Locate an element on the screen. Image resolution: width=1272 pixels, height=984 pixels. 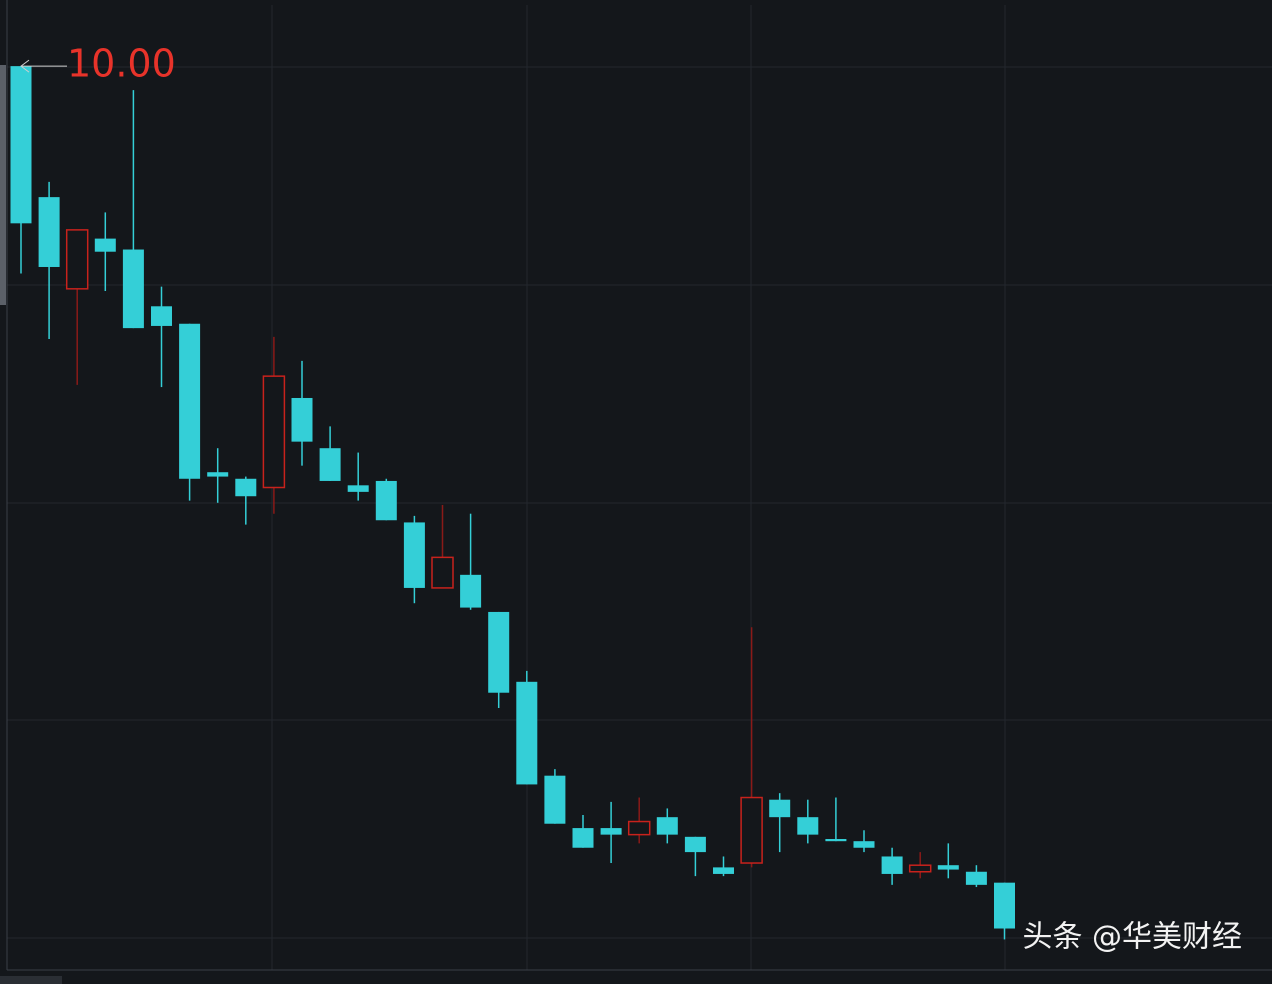
watermark: 头条 @华美财经 is located at coordinates (1132, 937).